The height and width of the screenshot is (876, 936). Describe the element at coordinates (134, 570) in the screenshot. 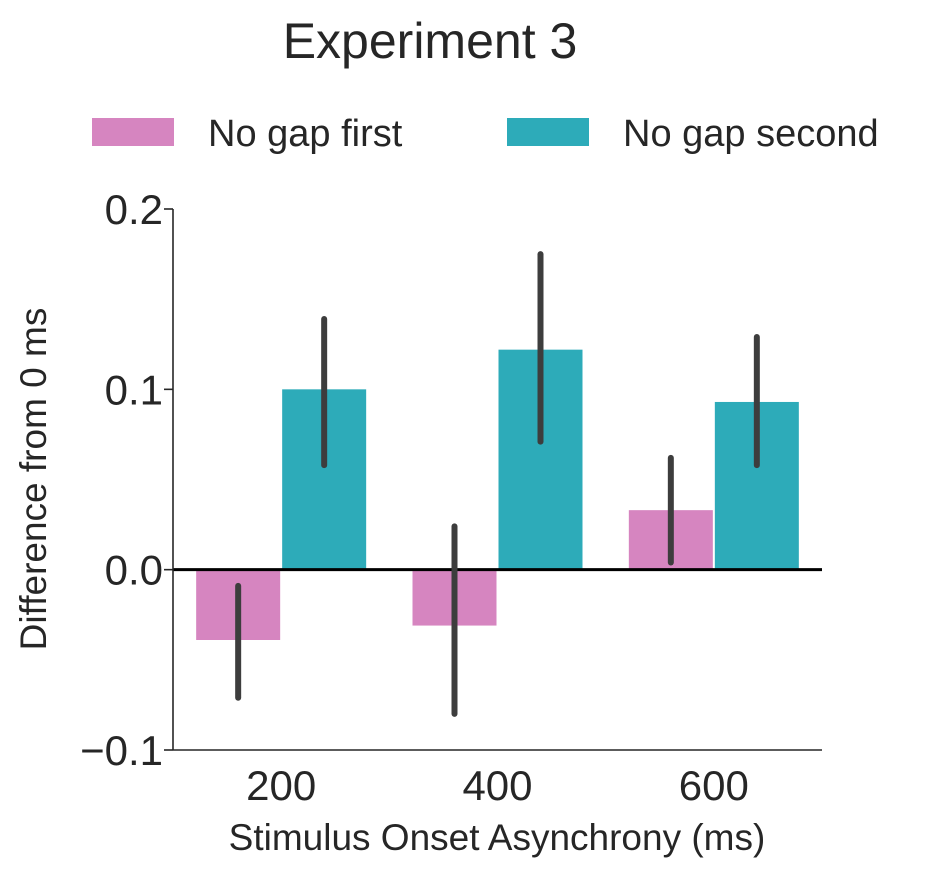

I see `y-tick-label: 0.0` at that location.